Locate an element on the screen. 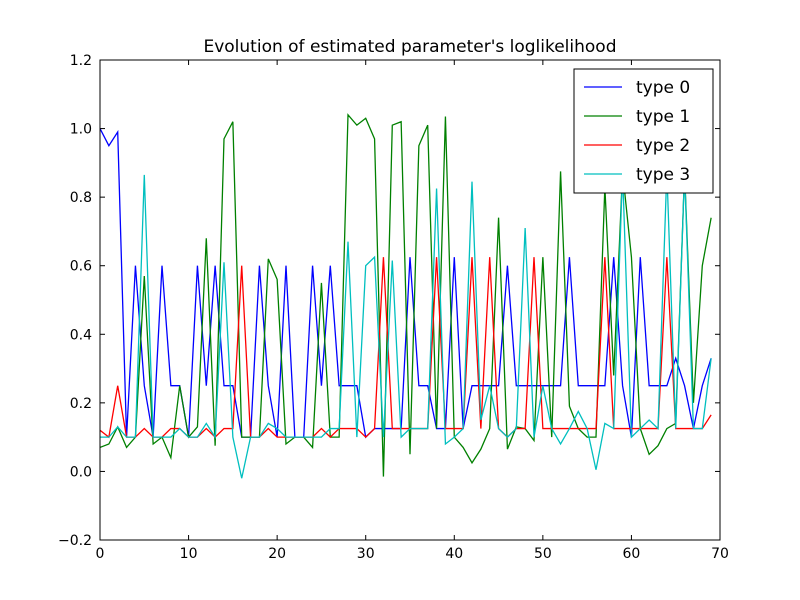 The image size is (800, 600). y-tick-label: 0.8 is located at coordinates (81, 198).